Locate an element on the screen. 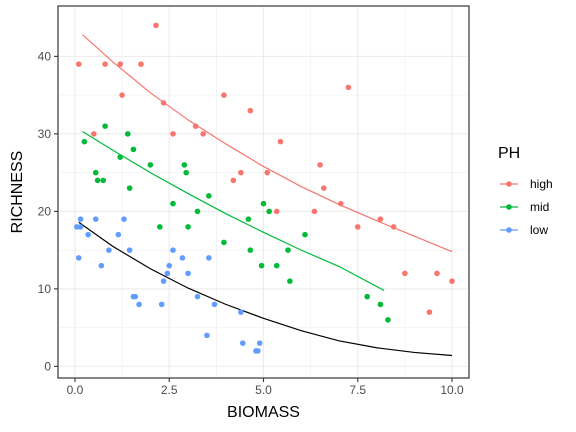 Image resolution: width=576 pixels, height=432 pixels. legend-label-mid: mid is located at coordinates (539, 207).